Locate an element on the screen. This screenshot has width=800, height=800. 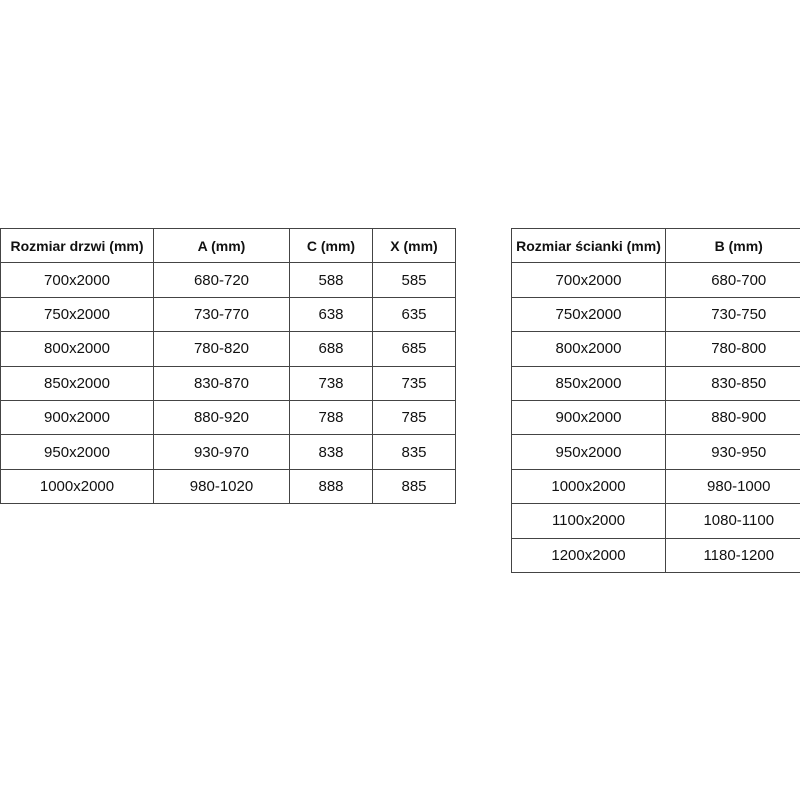
table-cell: 730-770 is located at coordinates (221, 314).